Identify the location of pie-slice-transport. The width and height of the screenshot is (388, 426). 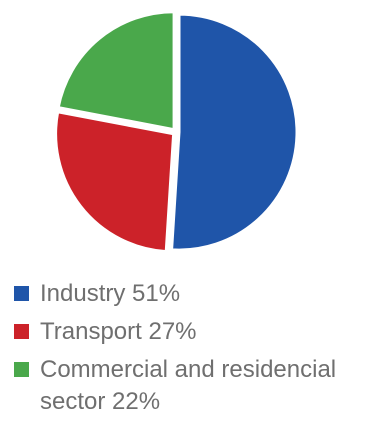
(115, 181).